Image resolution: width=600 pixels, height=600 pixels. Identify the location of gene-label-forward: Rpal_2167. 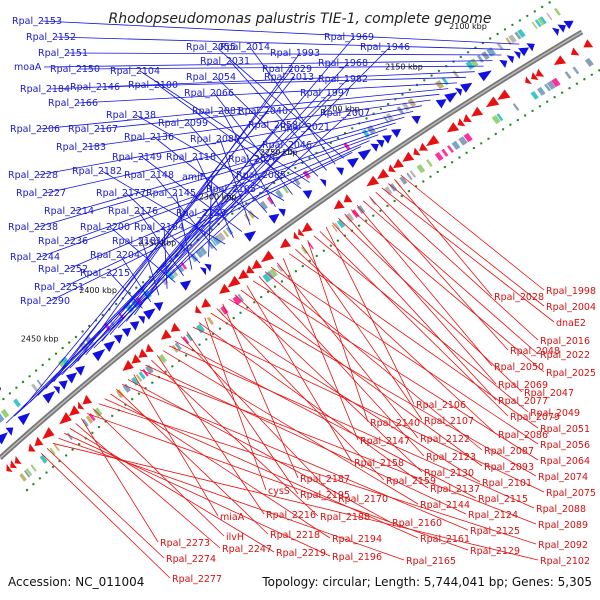
(93, 129).